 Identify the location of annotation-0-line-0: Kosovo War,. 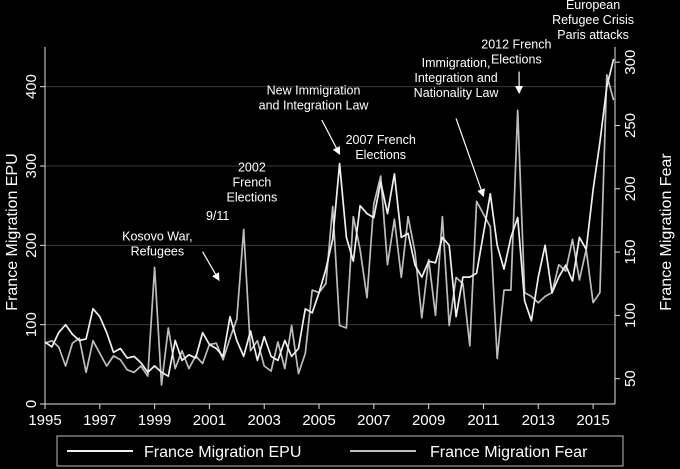
(157, 237).